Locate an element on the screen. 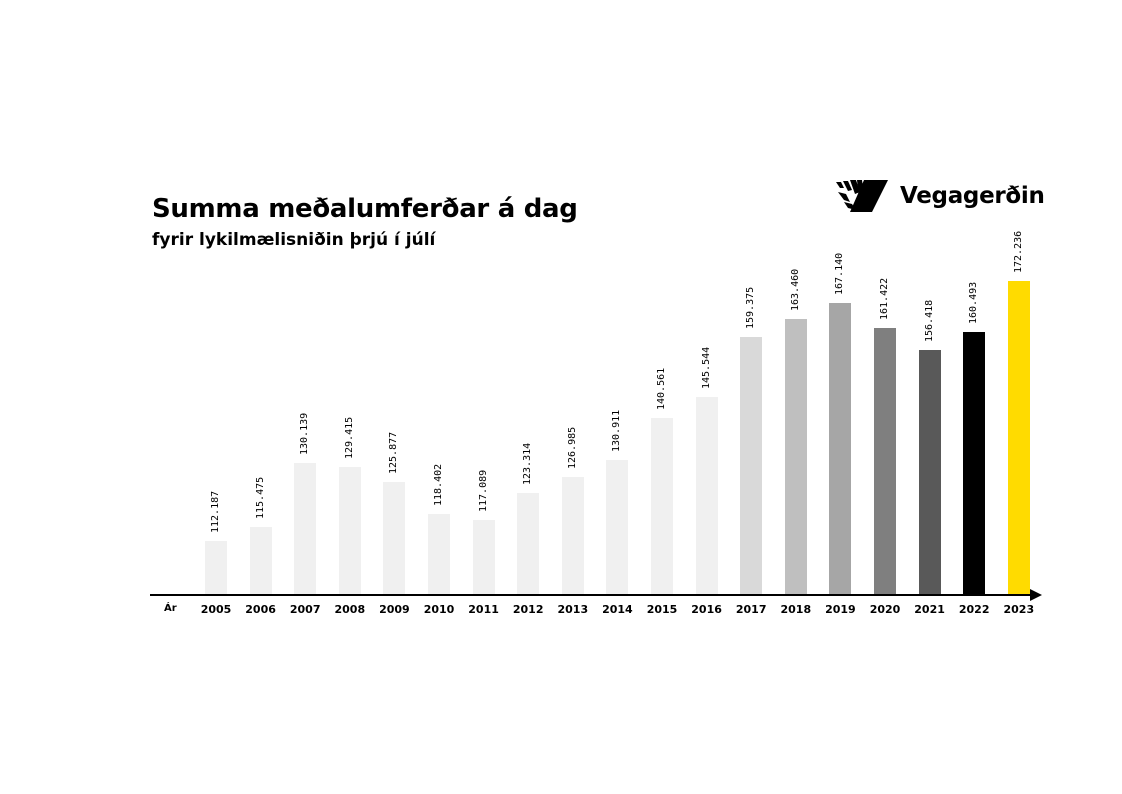 Image resolution: width=1122 pixels, height=794 pixels. value-label-2007: 130.139 is located at coordinates (305, 434).